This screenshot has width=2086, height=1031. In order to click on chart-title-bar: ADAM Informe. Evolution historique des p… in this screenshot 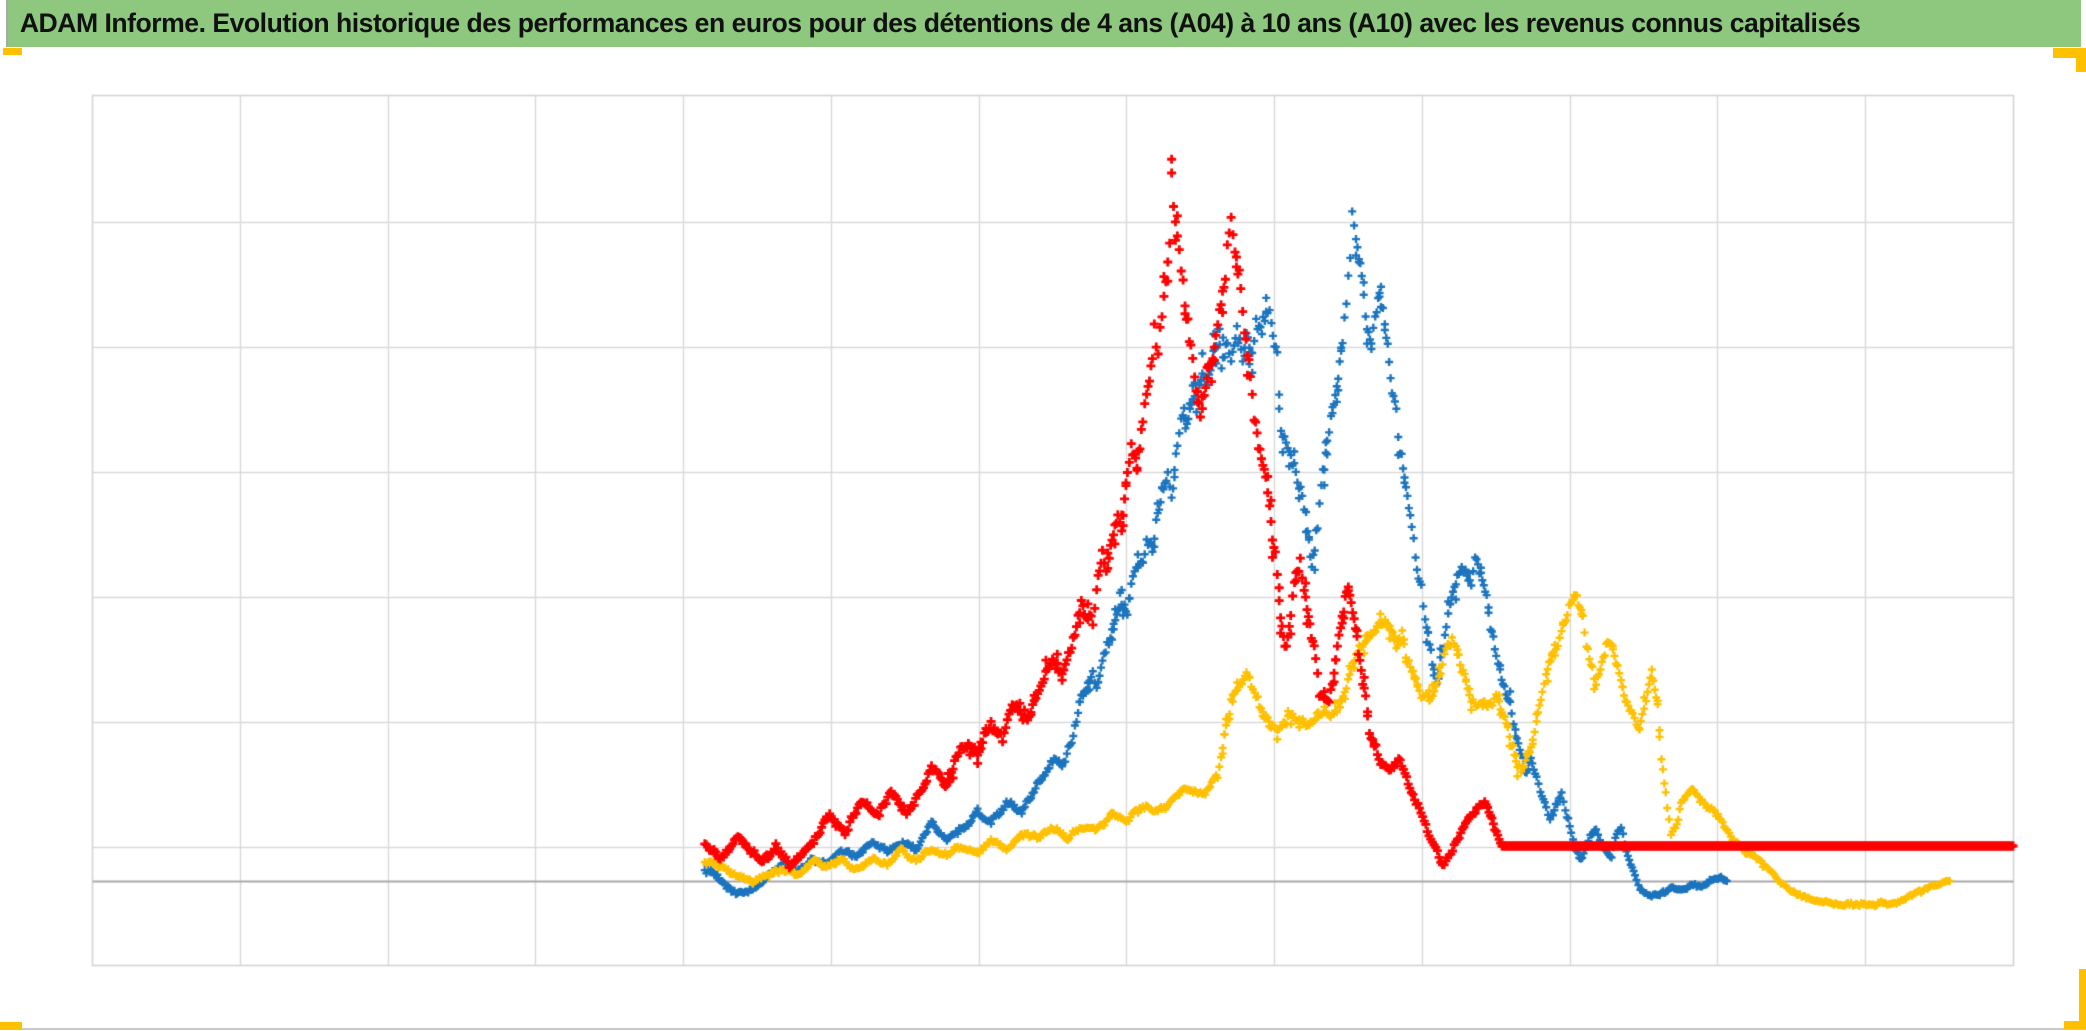, I will do `click(1043, 23)`.